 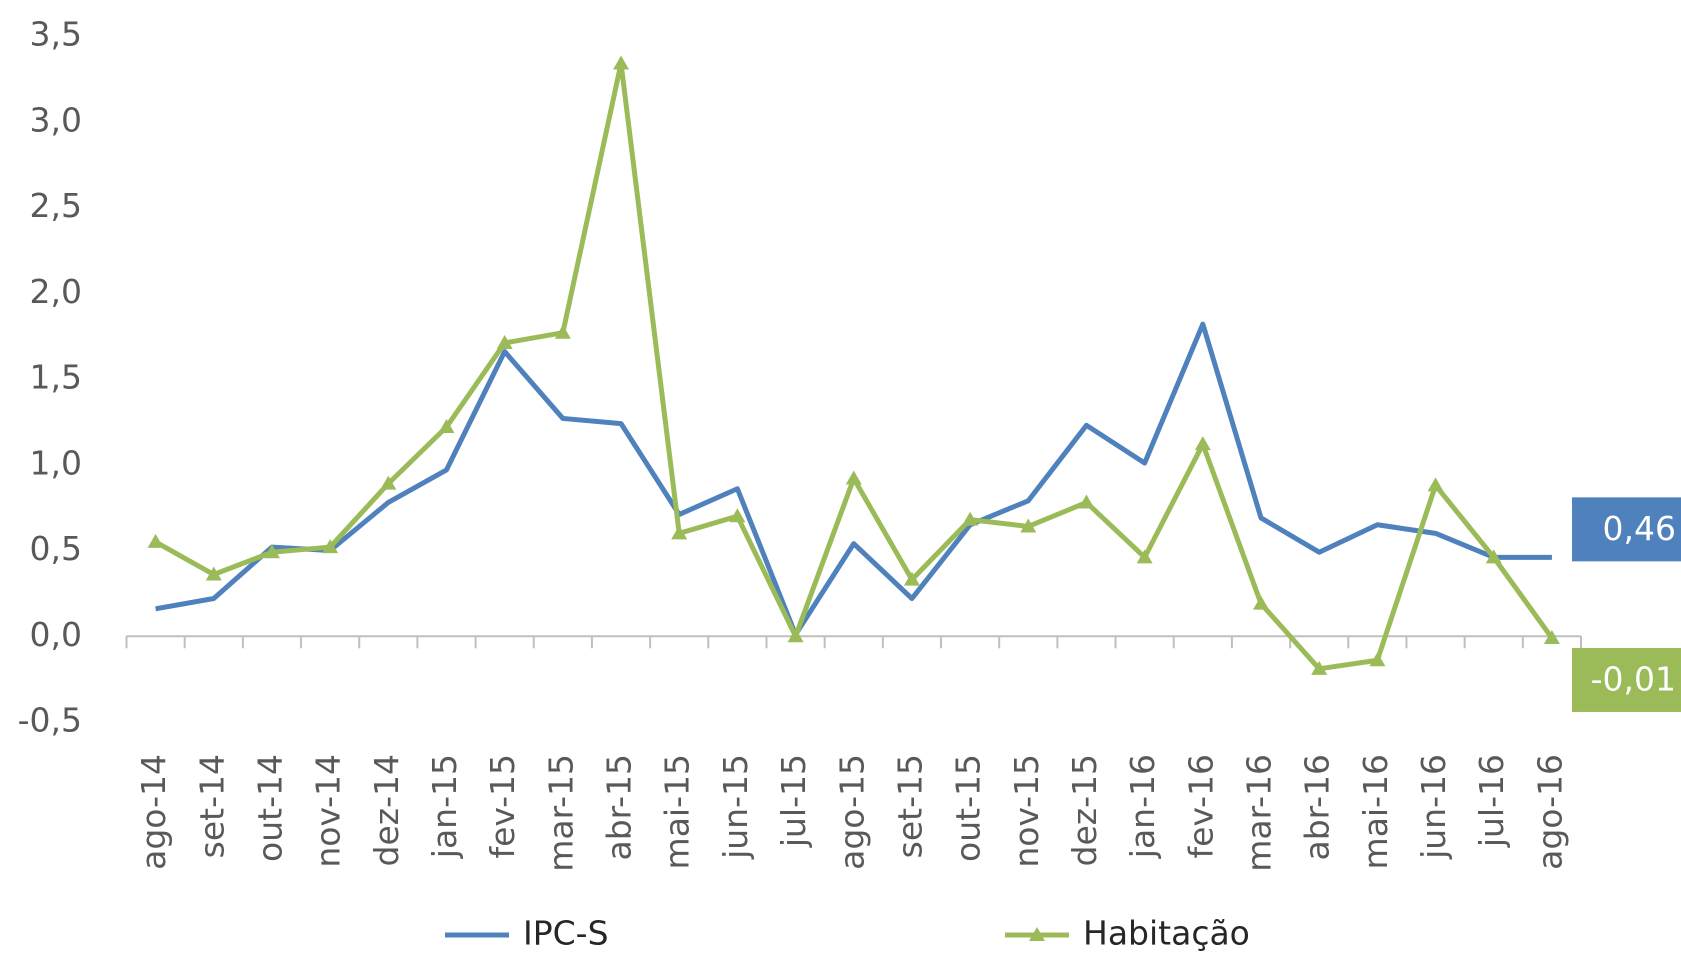 What do you see at coordinates (56, 634) in the screenshot?
I see `y-tick-label: 0,0` at bounding box center [56, 634].